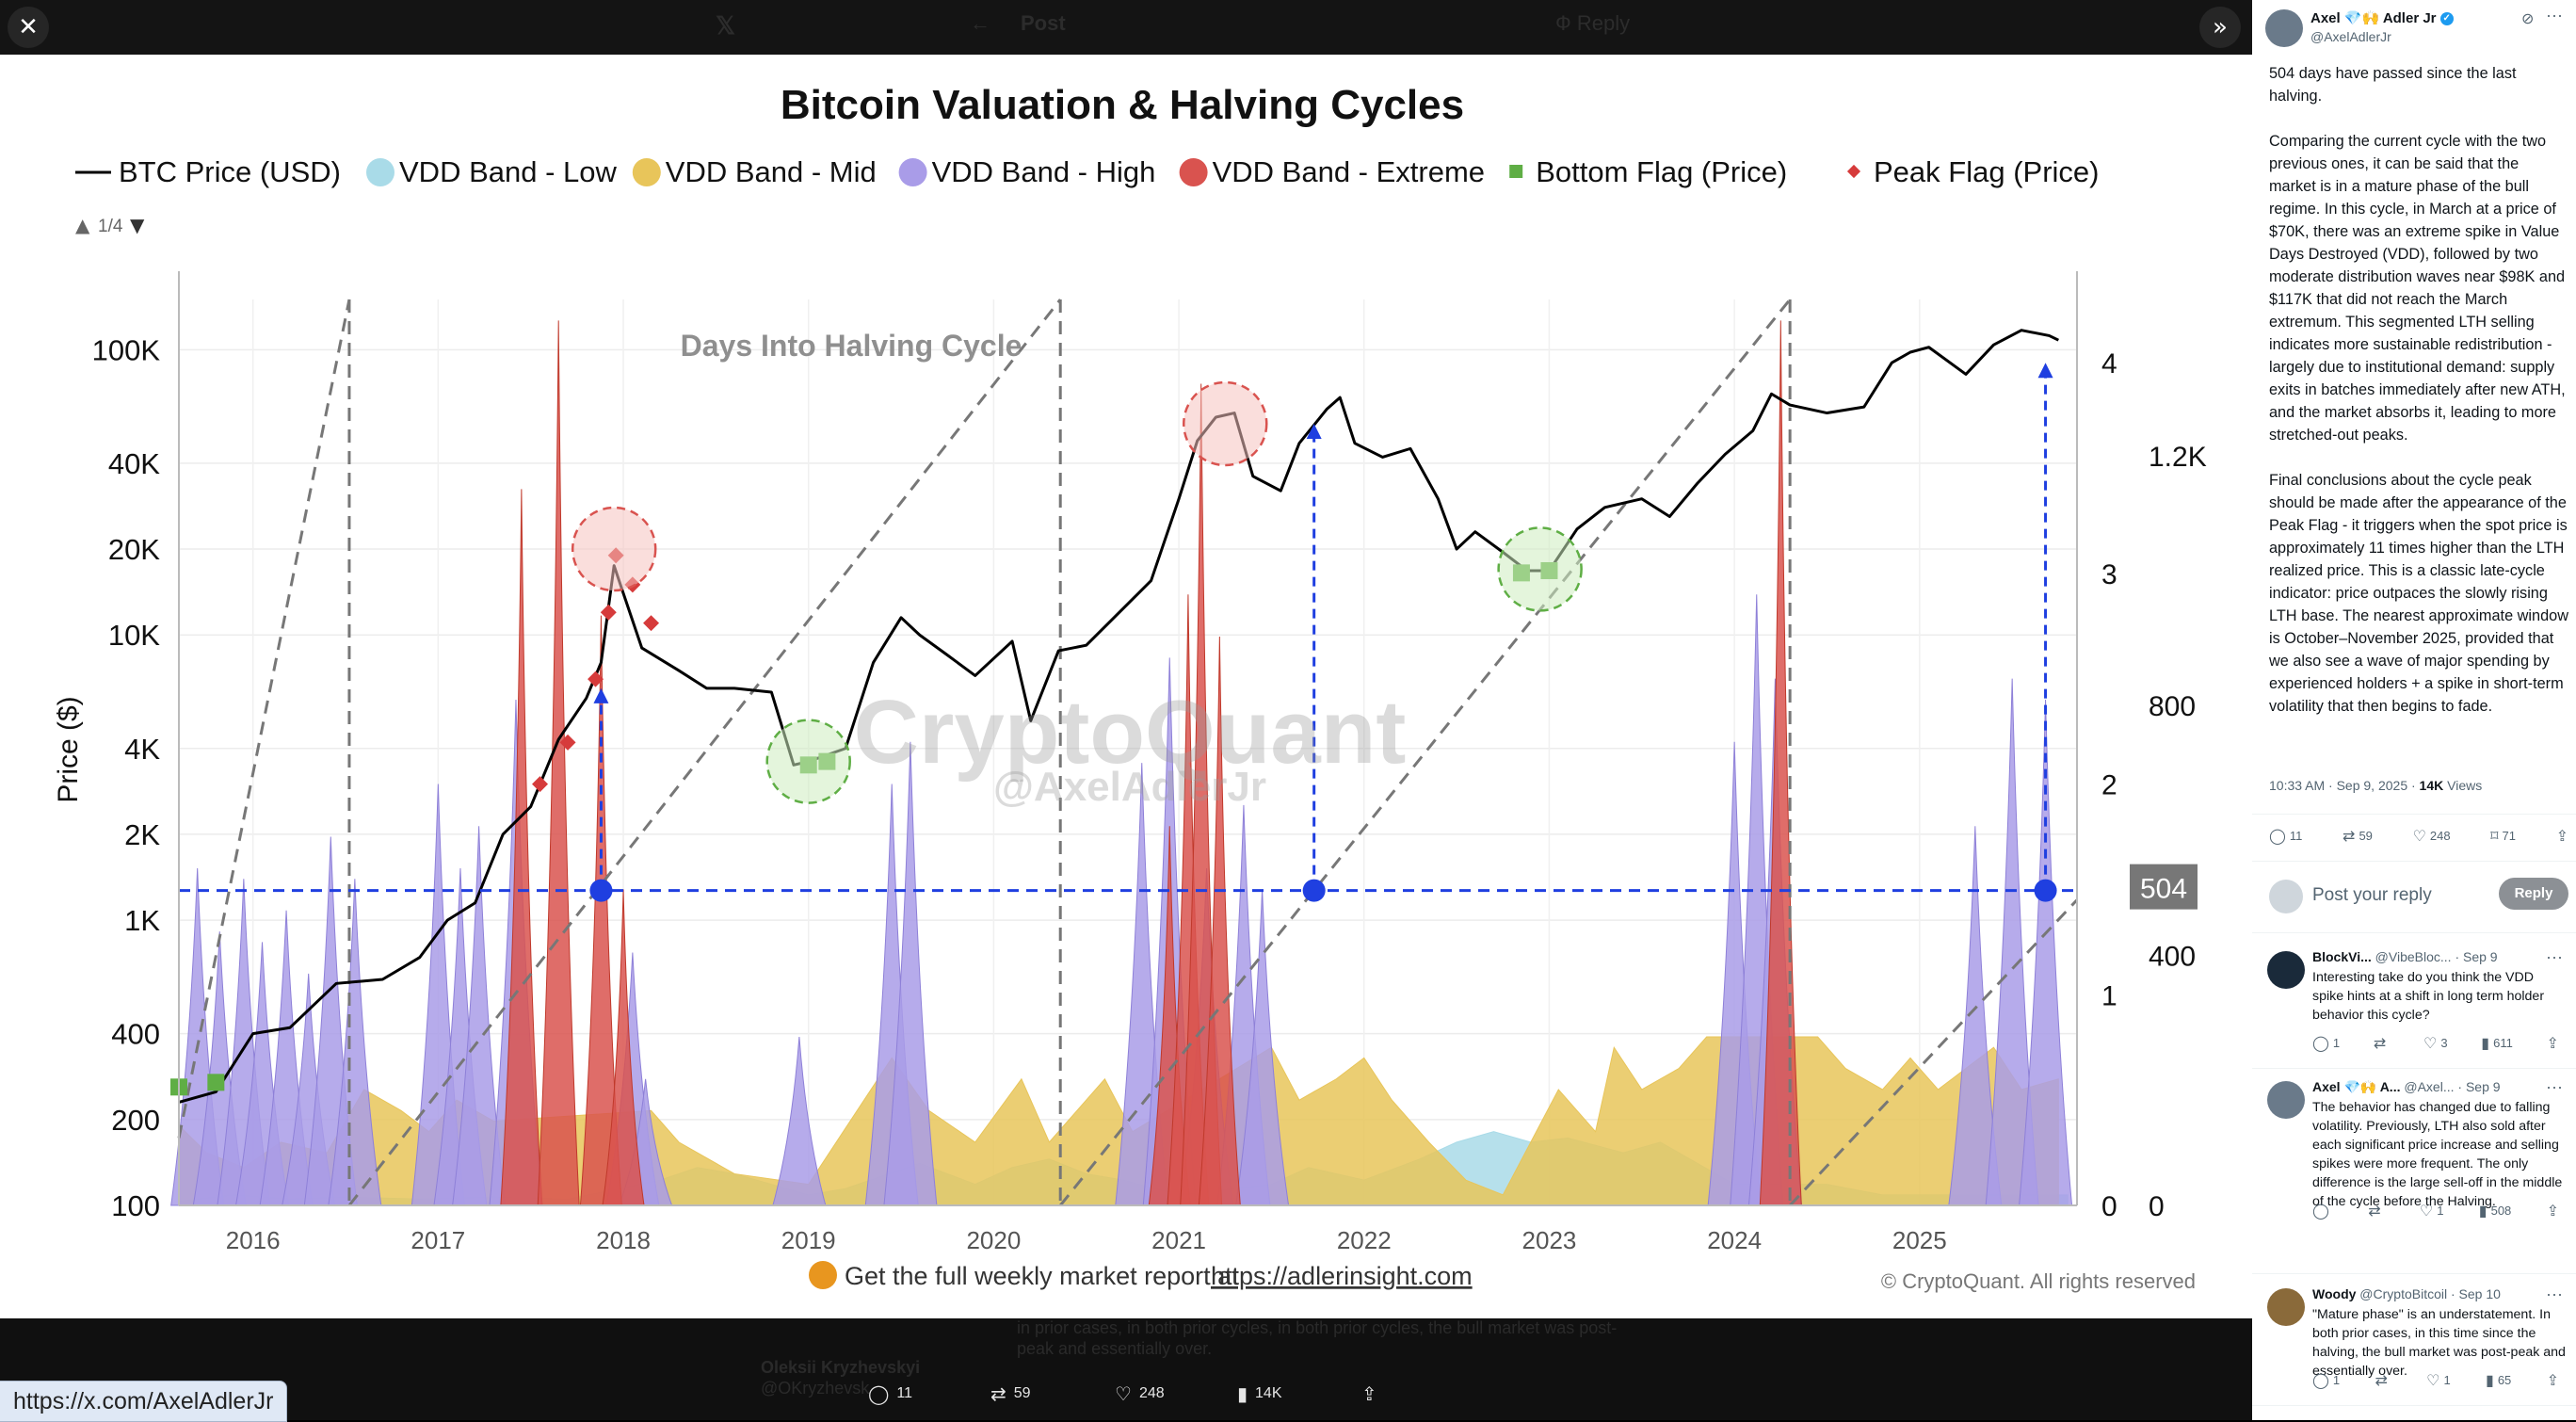 The width and height of the screenshot is (2576, 1422). I want to click on post-views-count: 14K, so click(2431, 785).